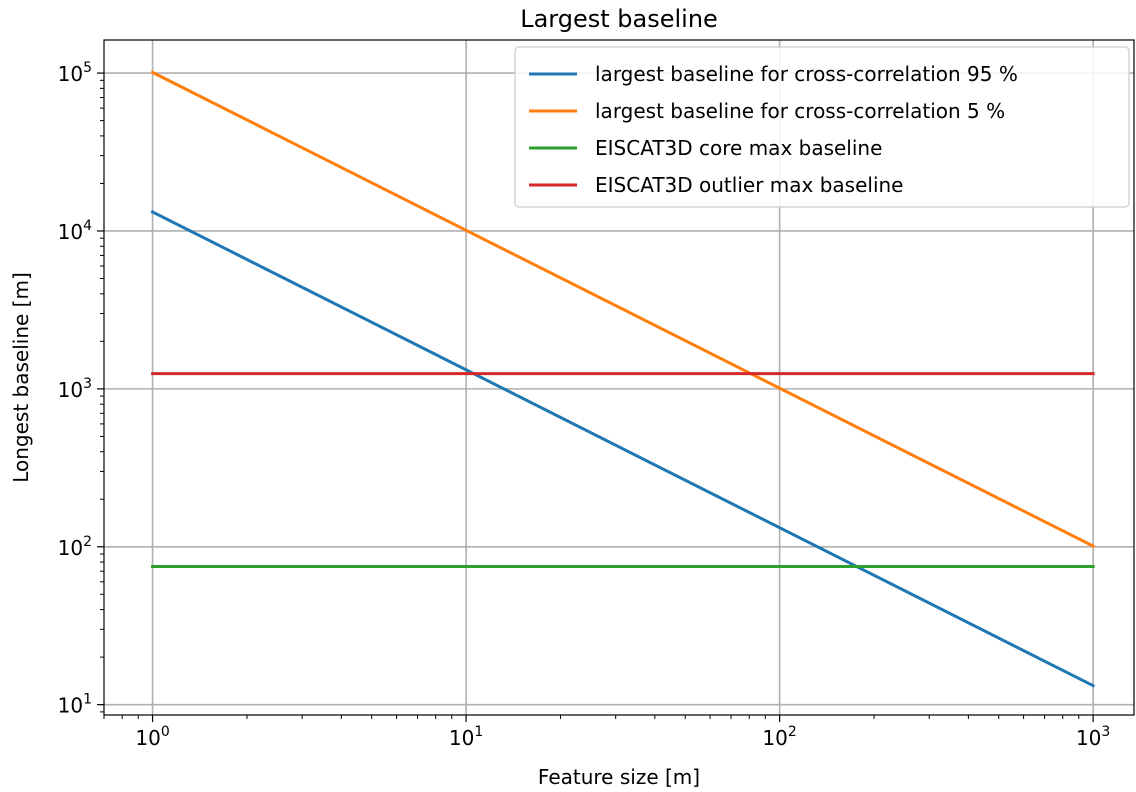 The image size is (1136, 792). I want to click on y-tick-label: 10², so click(75, 547).